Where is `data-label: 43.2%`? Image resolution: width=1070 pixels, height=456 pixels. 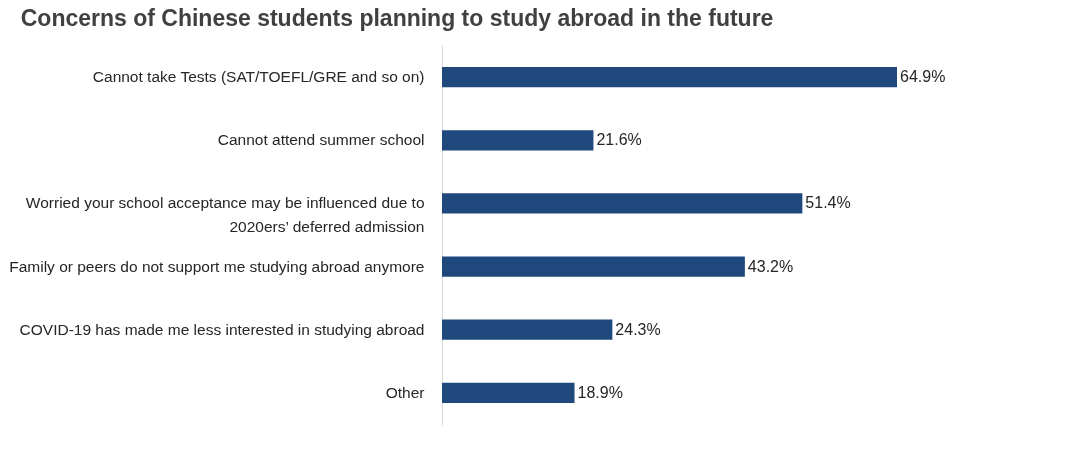
data-label: 43.2% is located at coordinates (770, 266).